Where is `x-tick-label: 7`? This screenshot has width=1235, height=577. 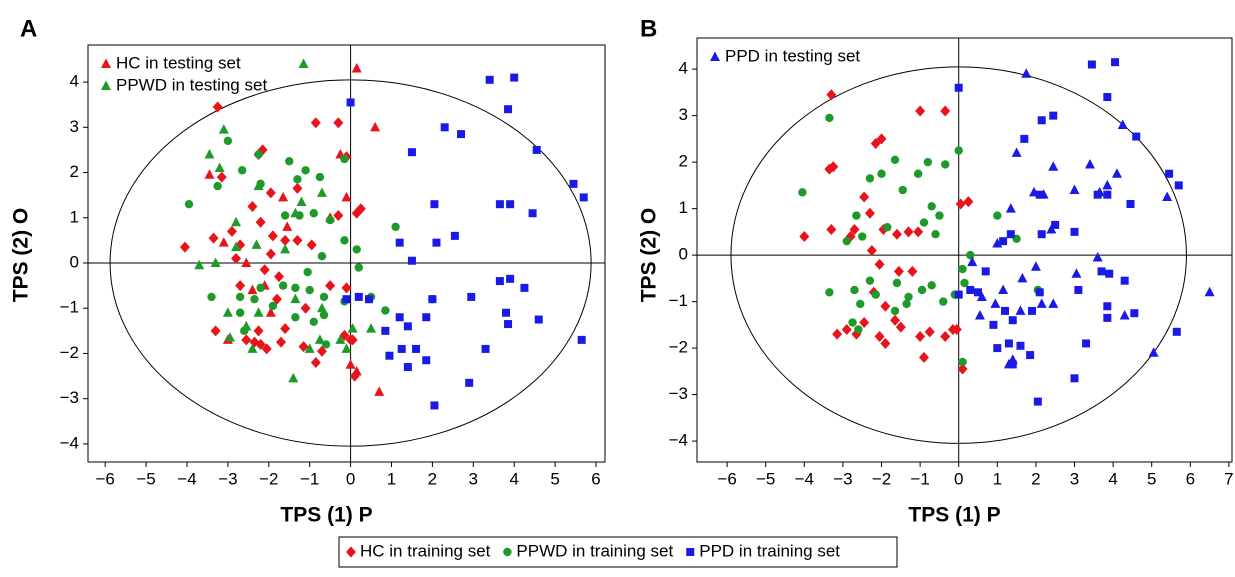
x-tick-label: 7 is located at coordinates (1228, 478).